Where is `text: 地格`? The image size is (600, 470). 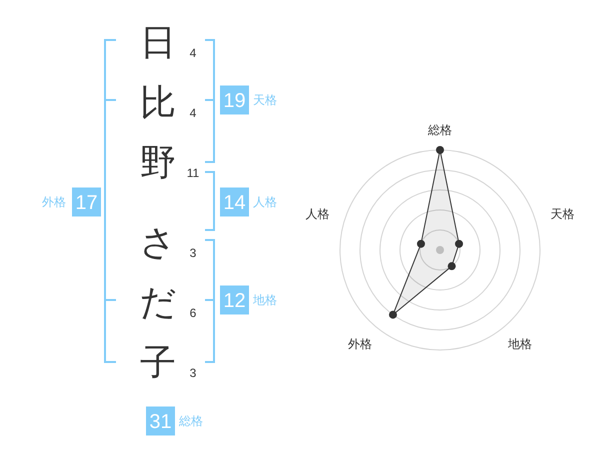
text: 地格 is located at coordinates (264, 300).